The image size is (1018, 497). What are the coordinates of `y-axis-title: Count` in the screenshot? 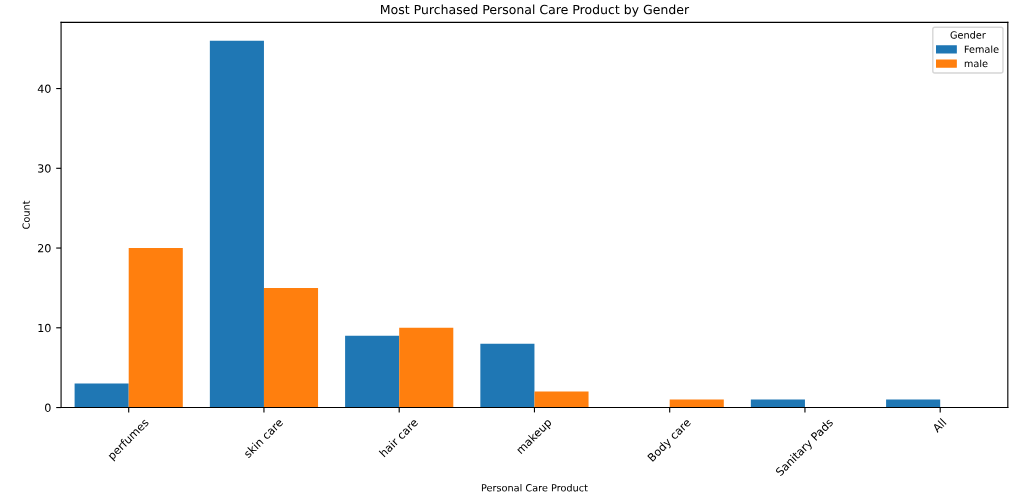 It's located at (26, 214).